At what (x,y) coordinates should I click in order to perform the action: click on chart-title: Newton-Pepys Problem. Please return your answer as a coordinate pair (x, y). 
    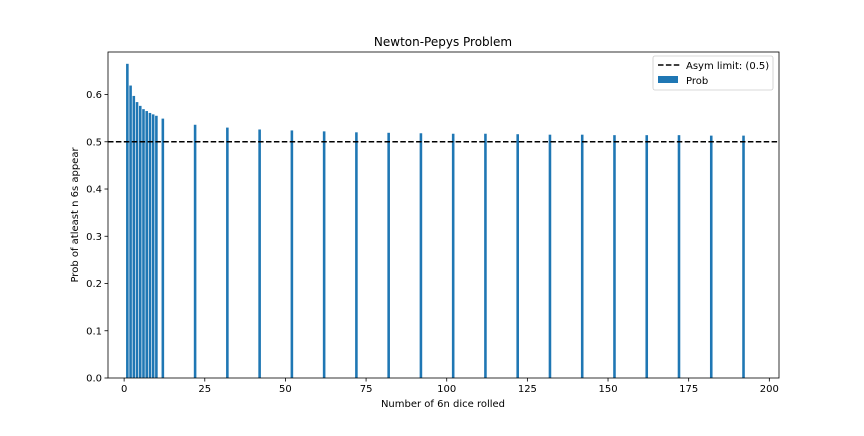
    Looking at the image, I should click on (443, 42).